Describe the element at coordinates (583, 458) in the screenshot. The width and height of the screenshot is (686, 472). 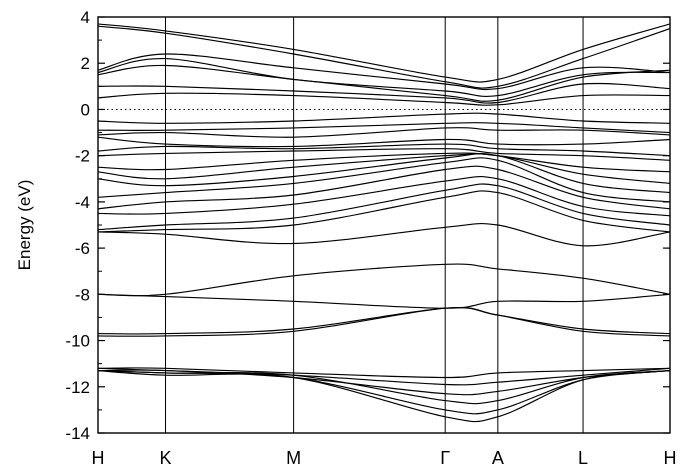
I see `k-point-label: L` at that location.